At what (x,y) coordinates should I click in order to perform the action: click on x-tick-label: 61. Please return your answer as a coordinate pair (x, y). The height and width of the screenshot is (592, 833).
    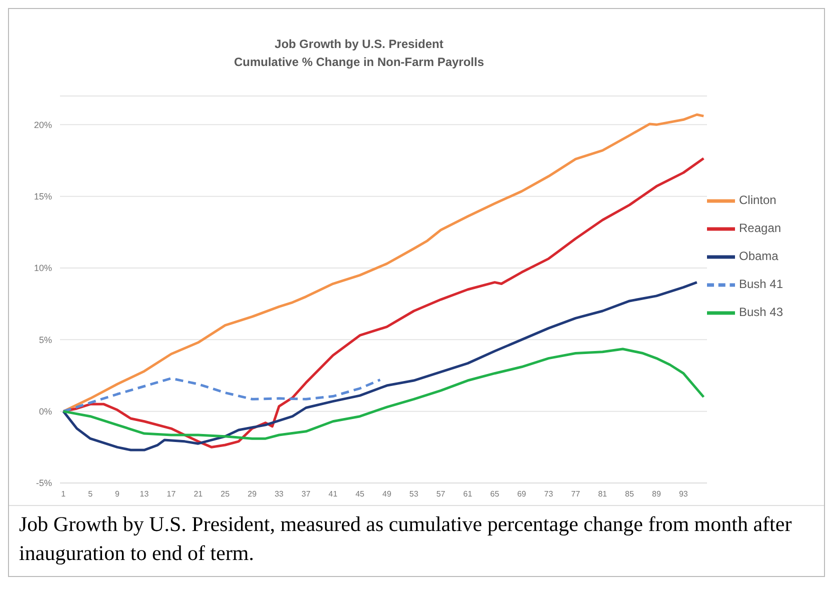
    Looking at the image, I should click on (468, 494).